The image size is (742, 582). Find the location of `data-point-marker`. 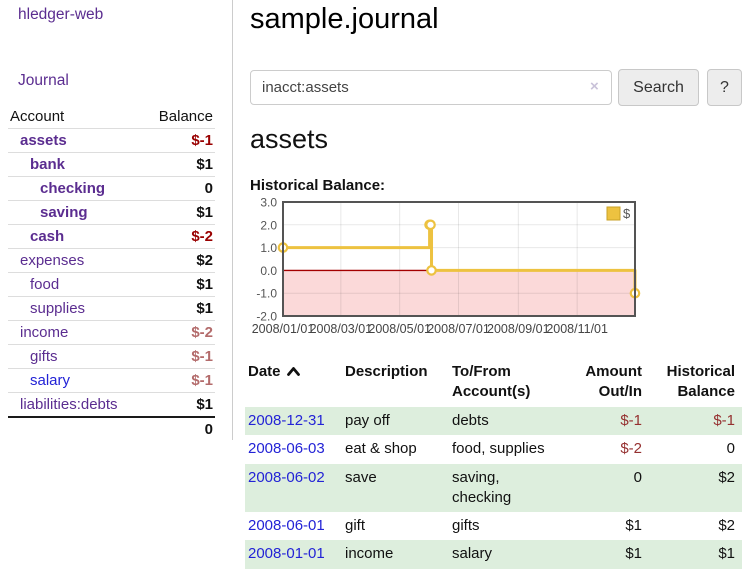

data-point-marker is located at coordinates (430, 225).